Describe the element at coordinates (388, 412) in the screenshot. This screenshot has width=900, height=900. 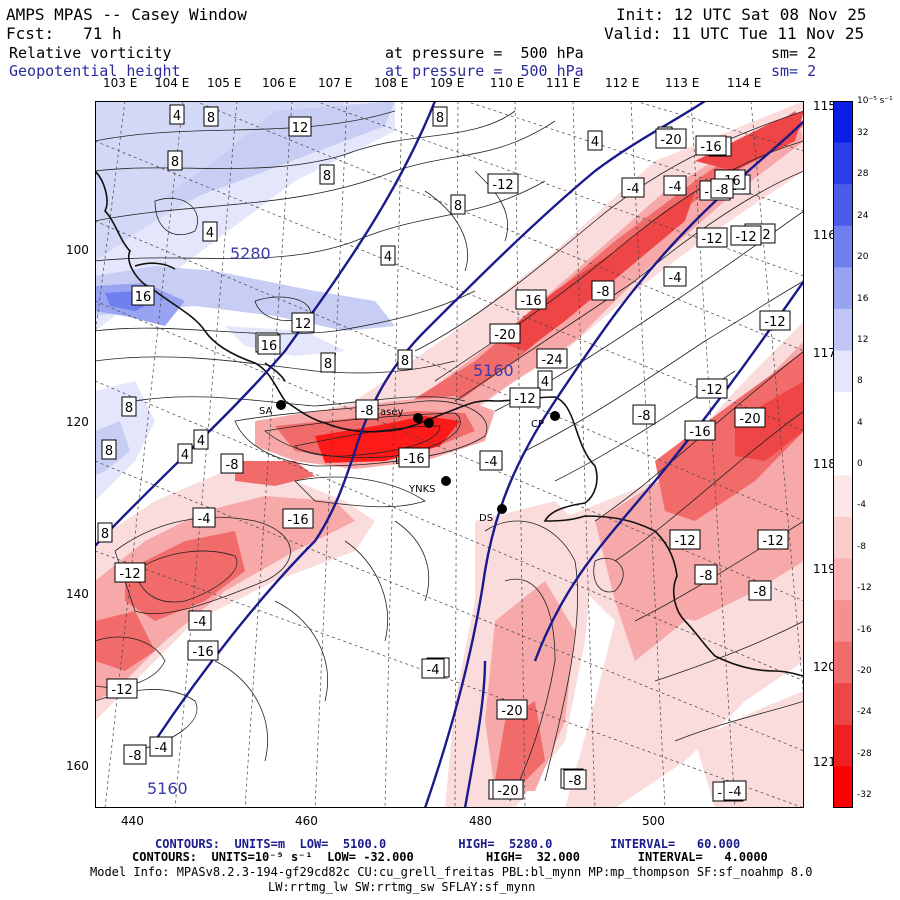
I see `station-label: Casey` at that location.